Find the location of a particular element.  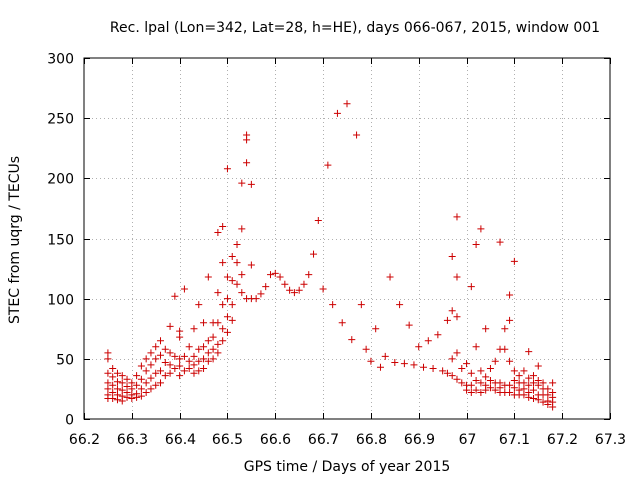

y-tick-labels: 0 50 100 150 200 250 300 is located at coordinates (60, 240).